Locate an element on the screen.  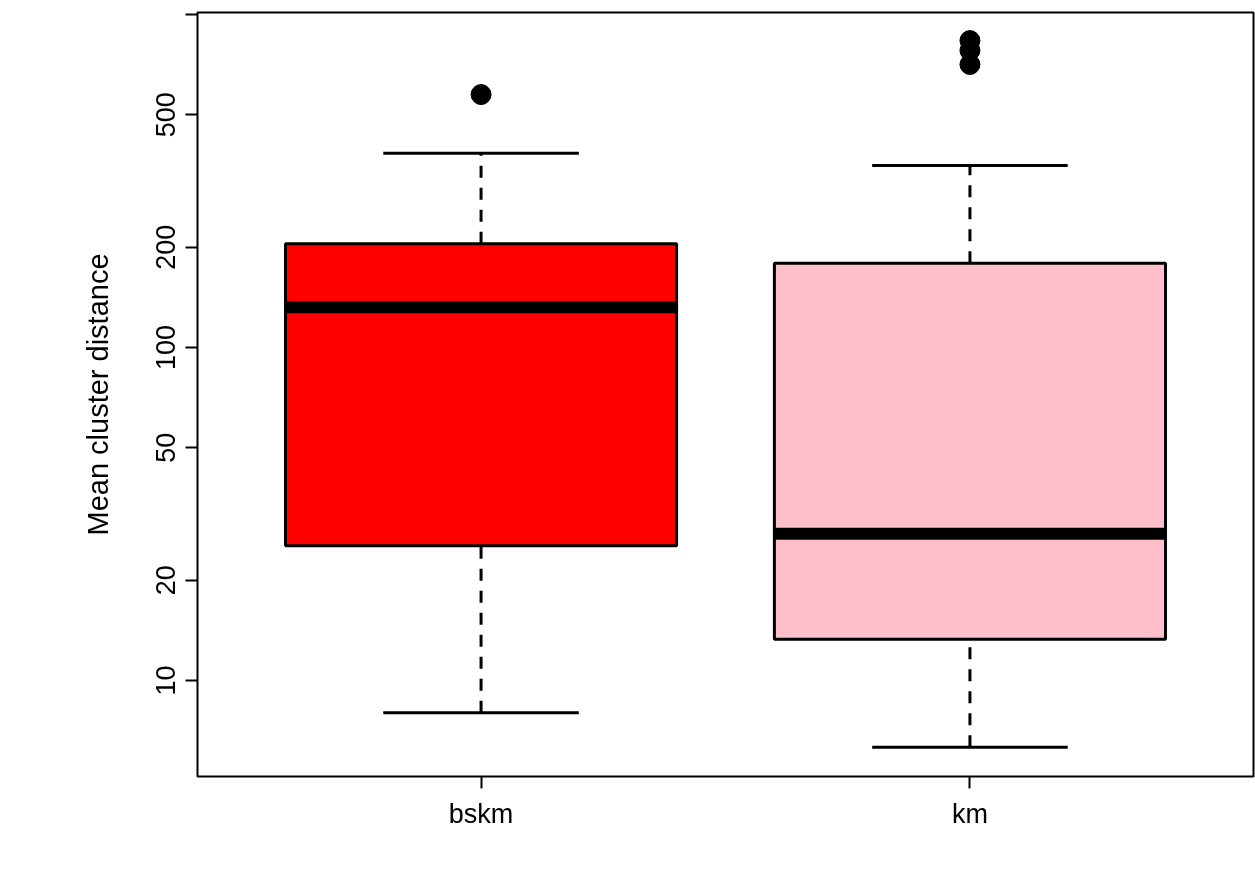
y-tick-label: 500 is located at coordinates (166, 115).